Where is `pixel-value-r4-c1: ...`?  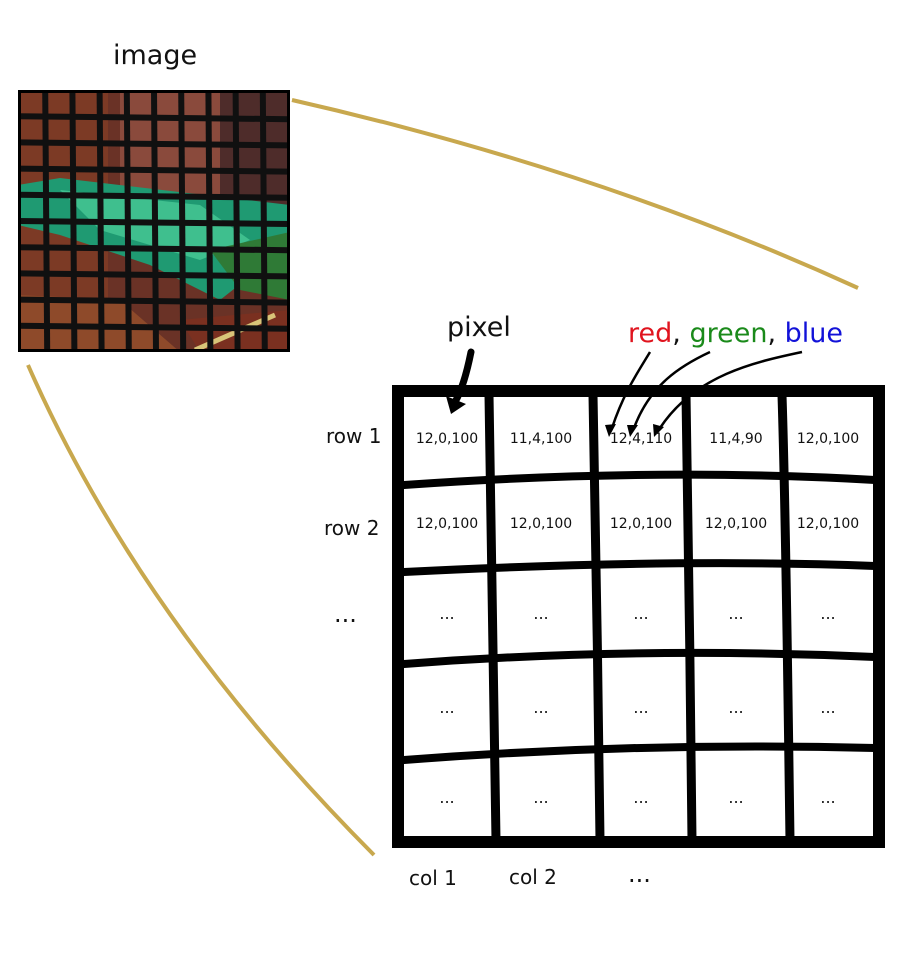
pixel-value-r4-c1: ... is located at coordinates (447, 707).